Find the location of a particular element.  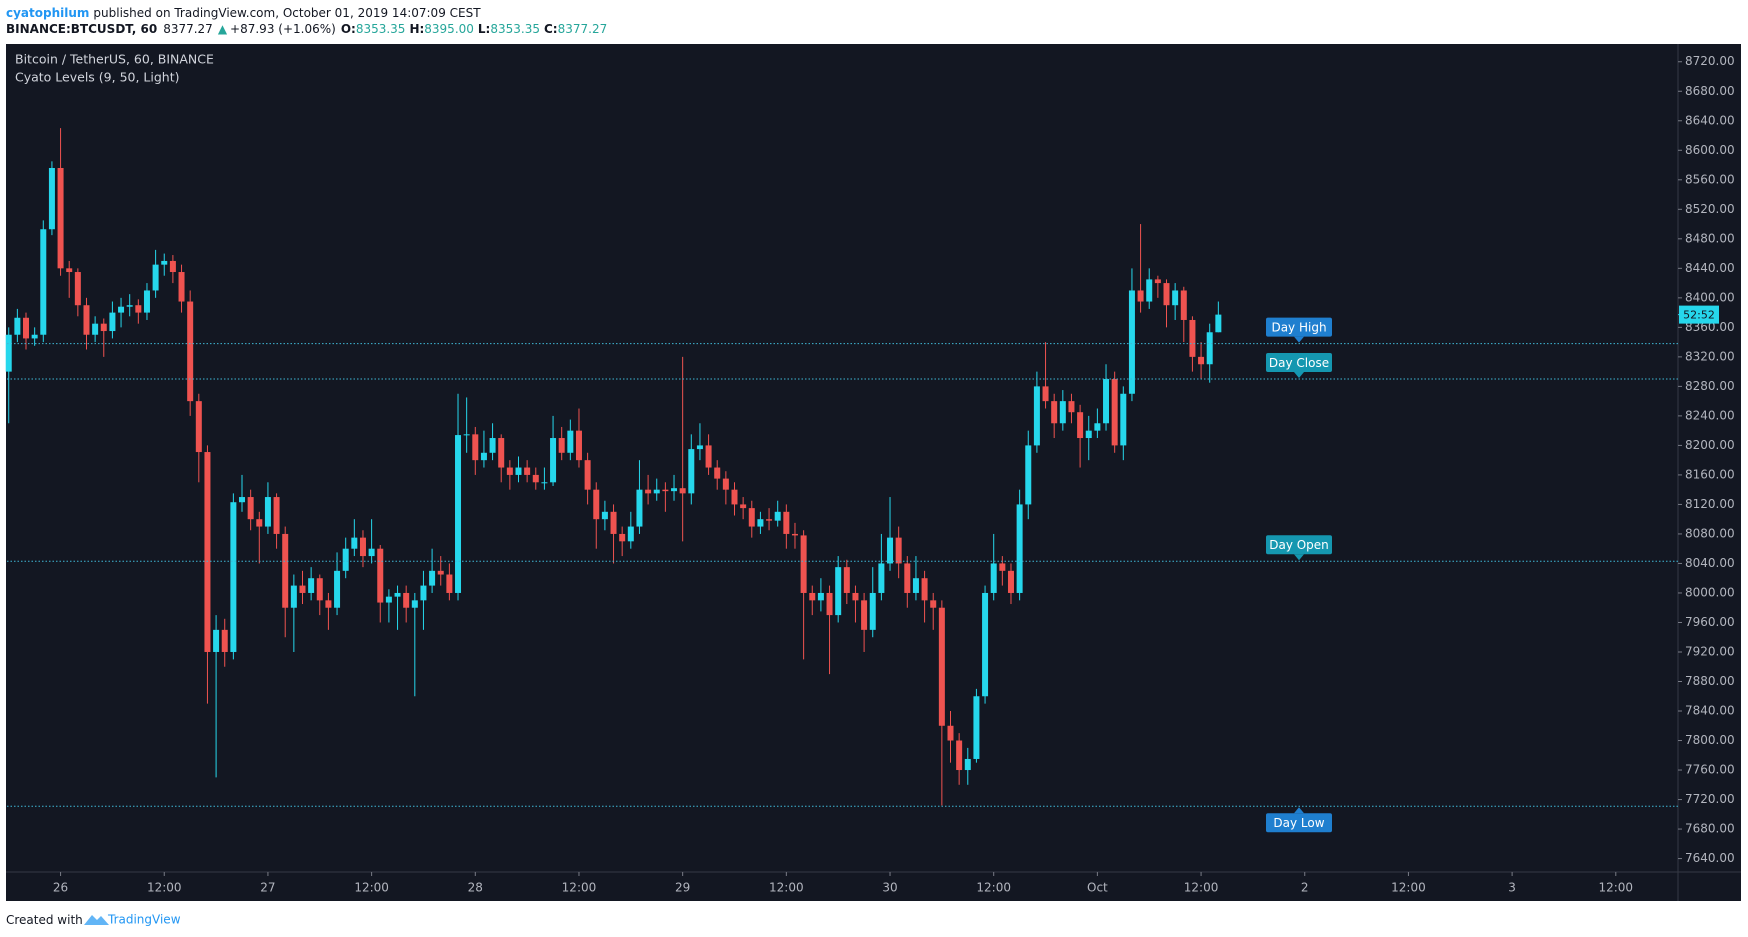

last-price: 8377.27 is located at coordinates (188, 29).